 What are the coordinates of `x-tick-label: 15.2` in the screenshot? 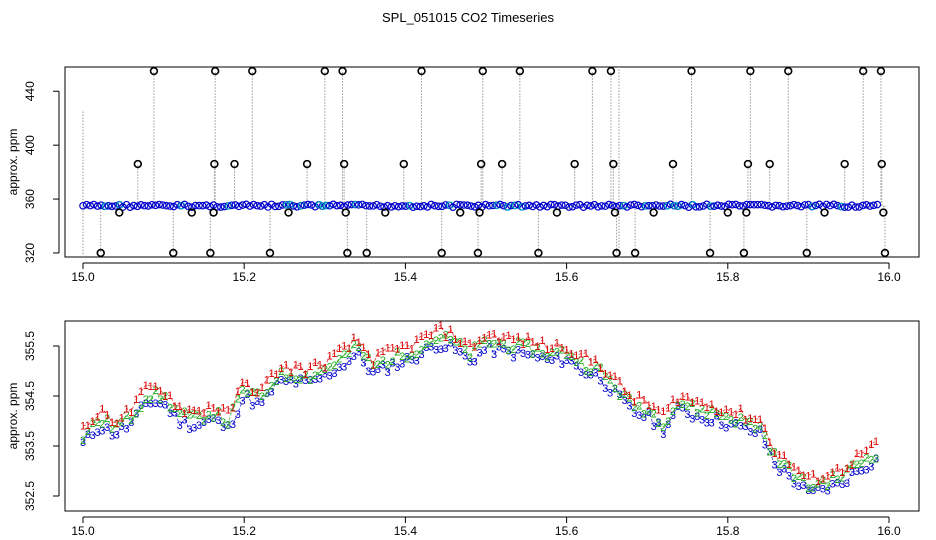 It's located at (245, 277).